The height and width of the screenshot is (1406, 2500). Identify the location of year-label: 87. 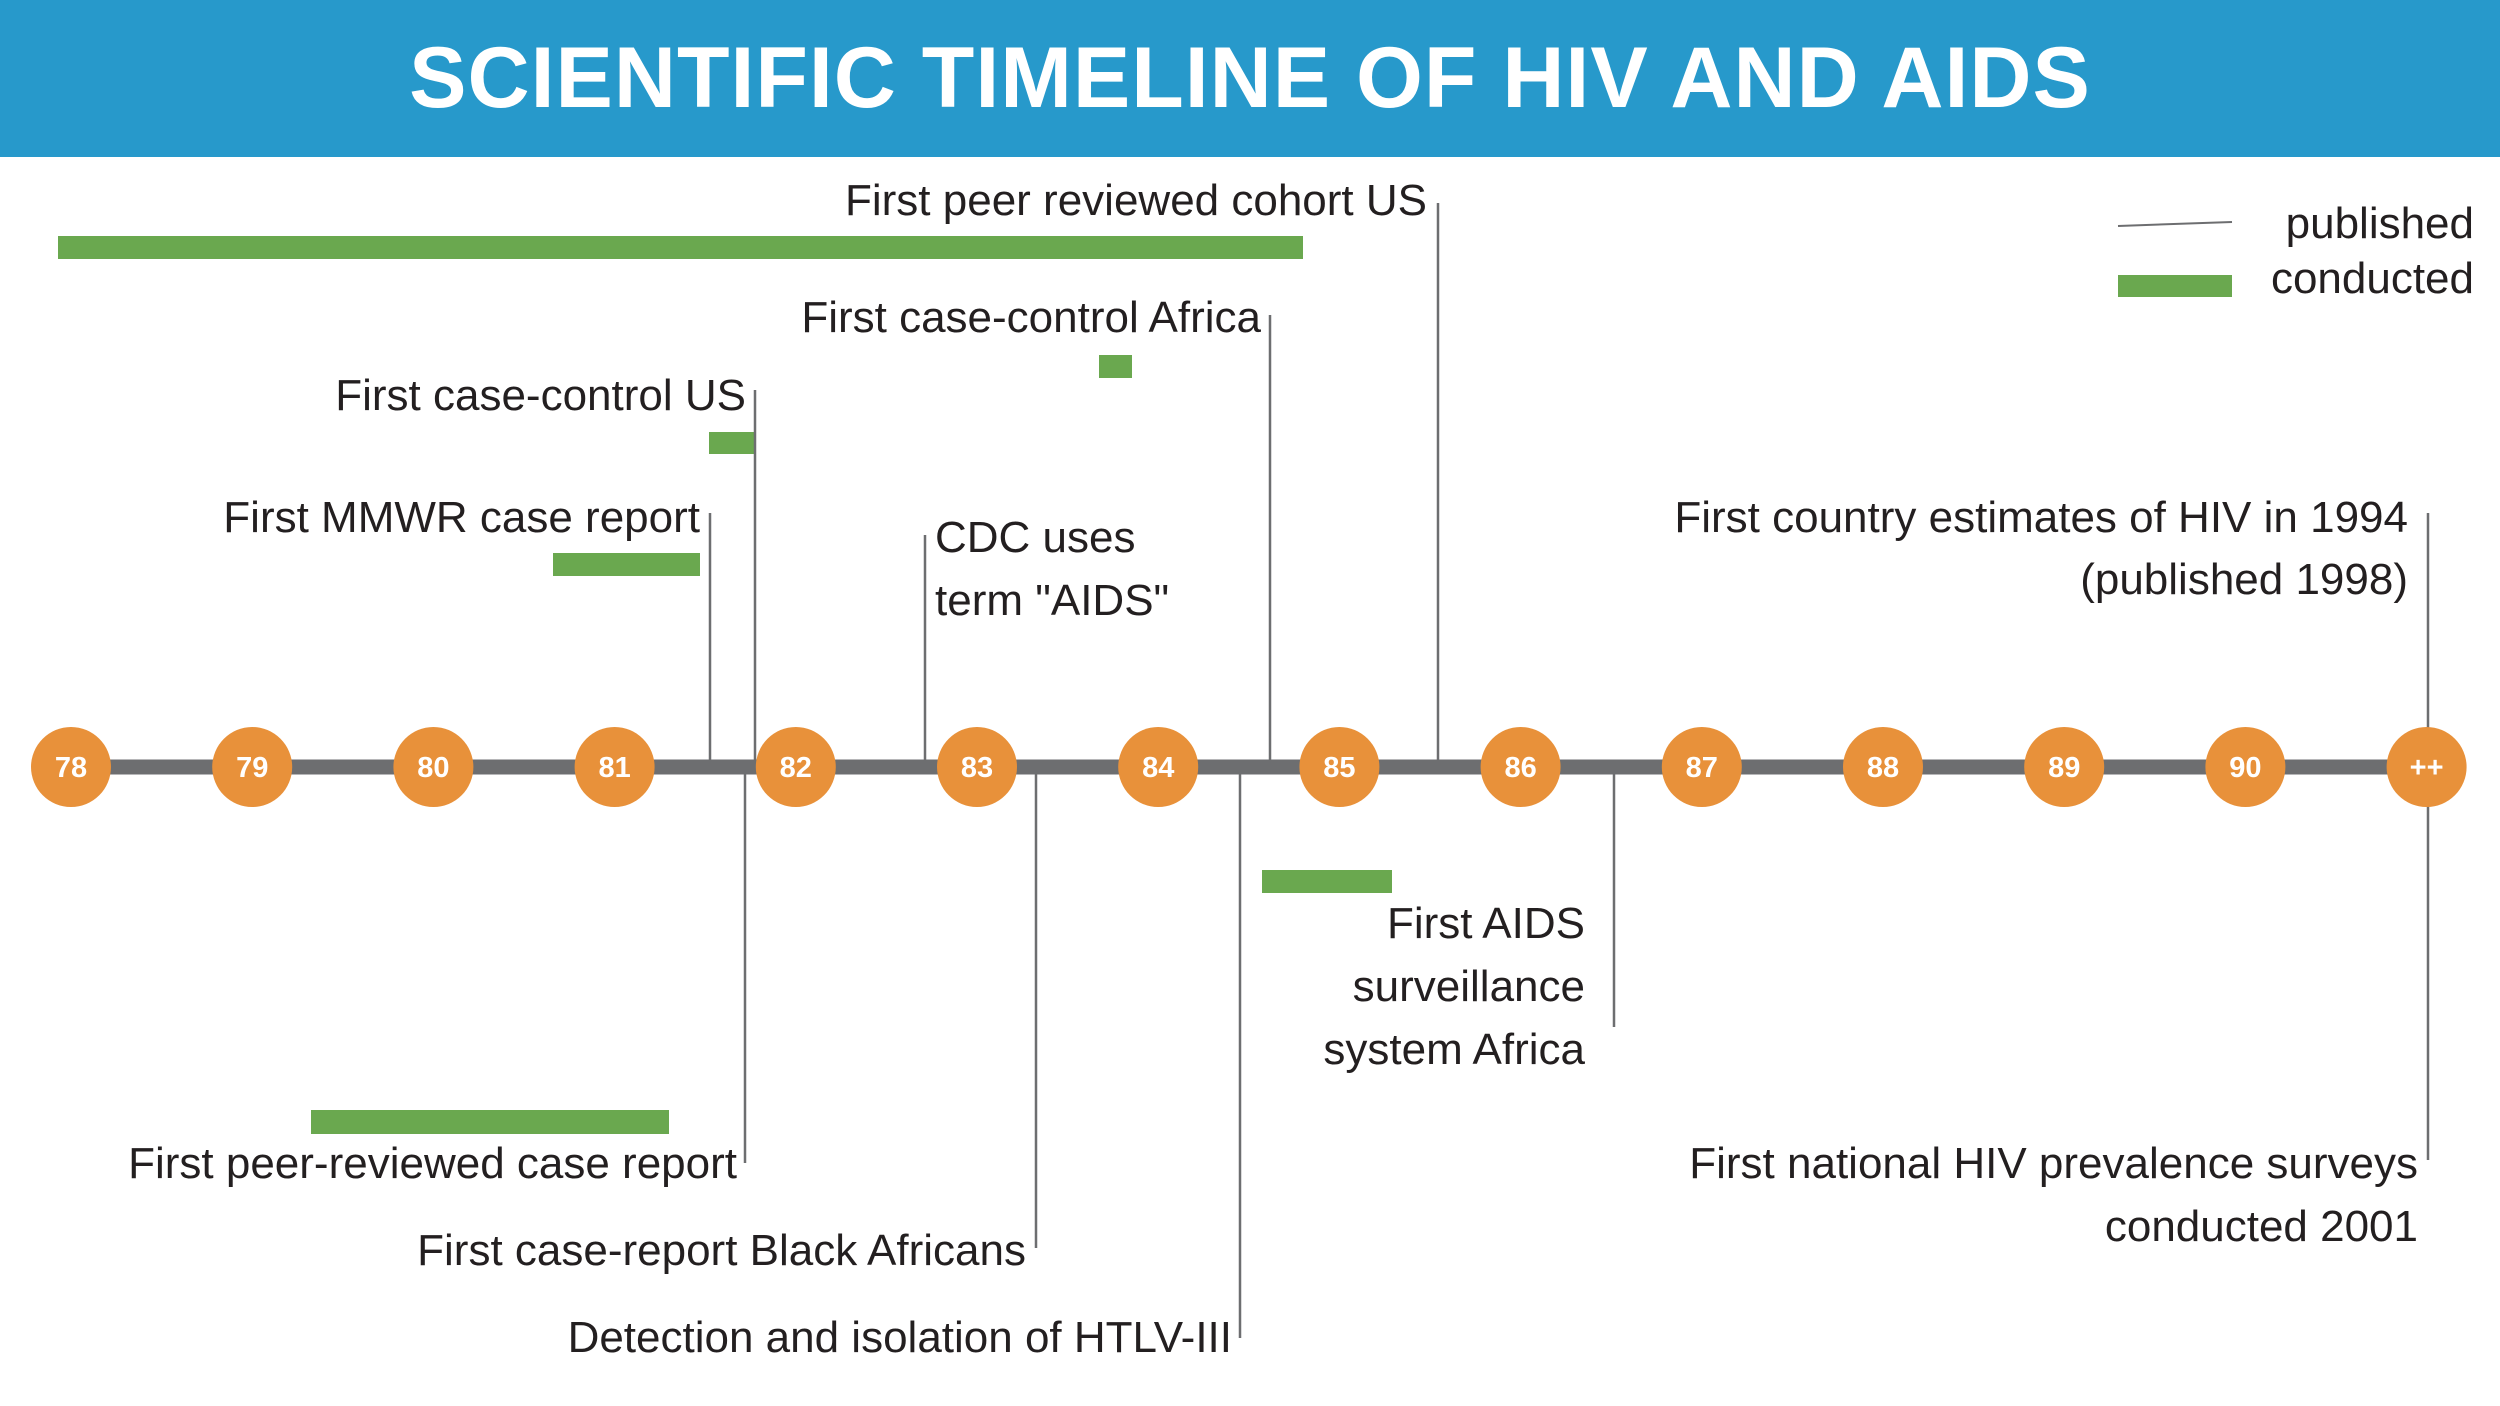
(1702, 768).